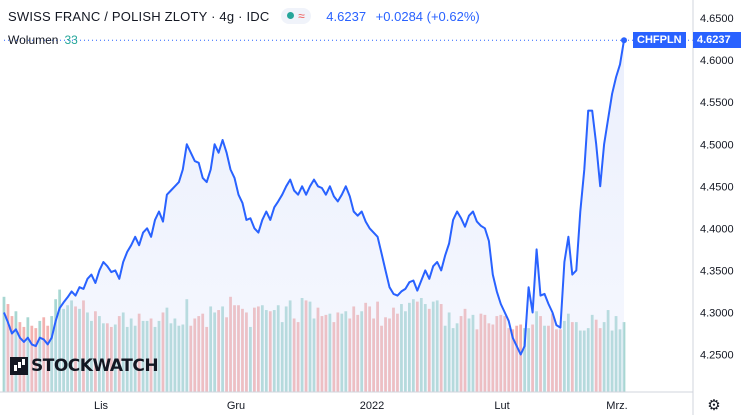  I want to click on y-tick-label: 4.6500, so click(717, 19).